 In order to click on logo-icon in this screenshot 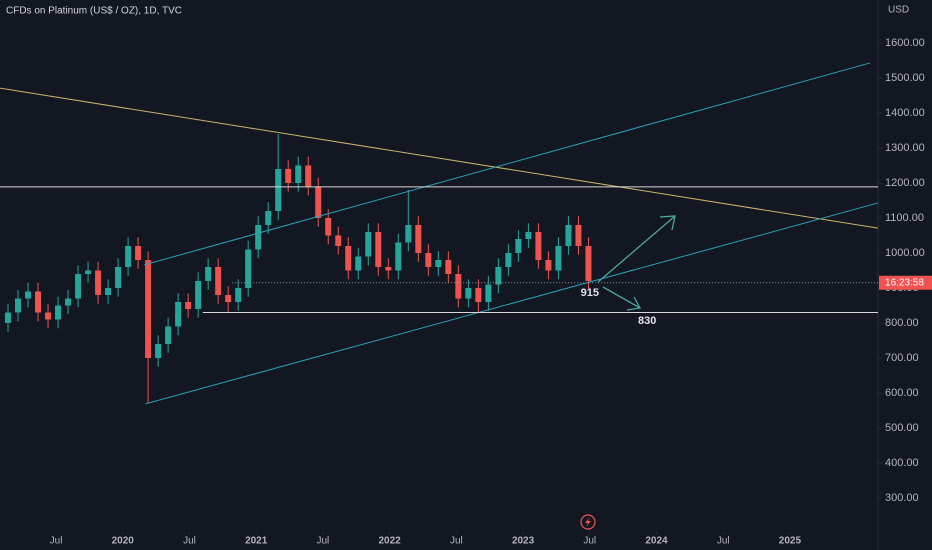, I will do `click(588, 522)`.